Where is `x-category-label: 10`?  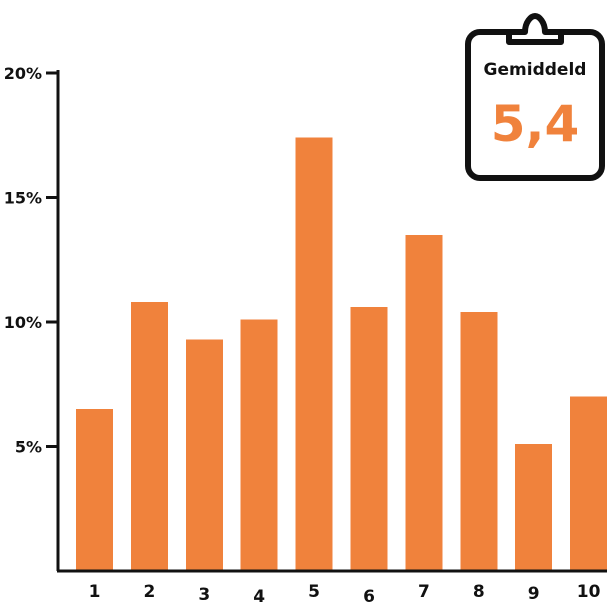 x-category-label: 10 is located at coordinates (589, 592).